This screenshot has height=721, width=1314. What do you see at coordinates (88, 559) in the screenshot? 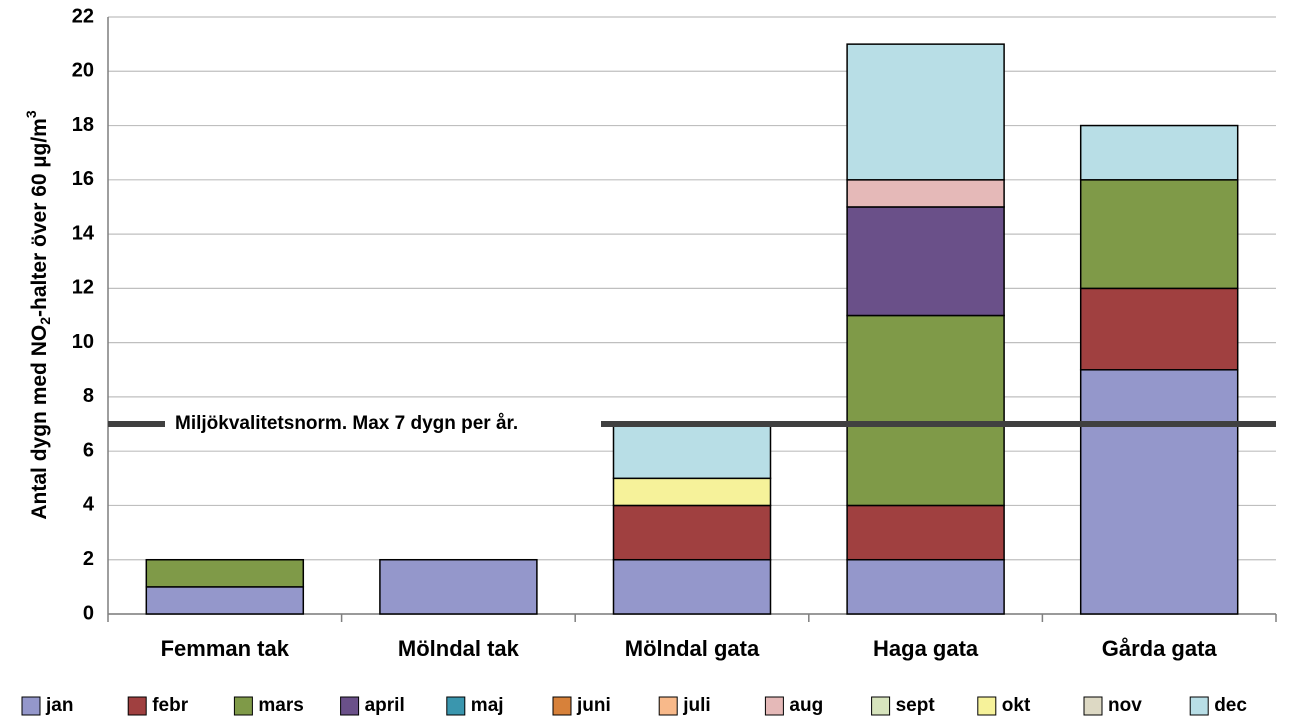
I see `y-tick-label: 2` at bounding box center [88, 559].